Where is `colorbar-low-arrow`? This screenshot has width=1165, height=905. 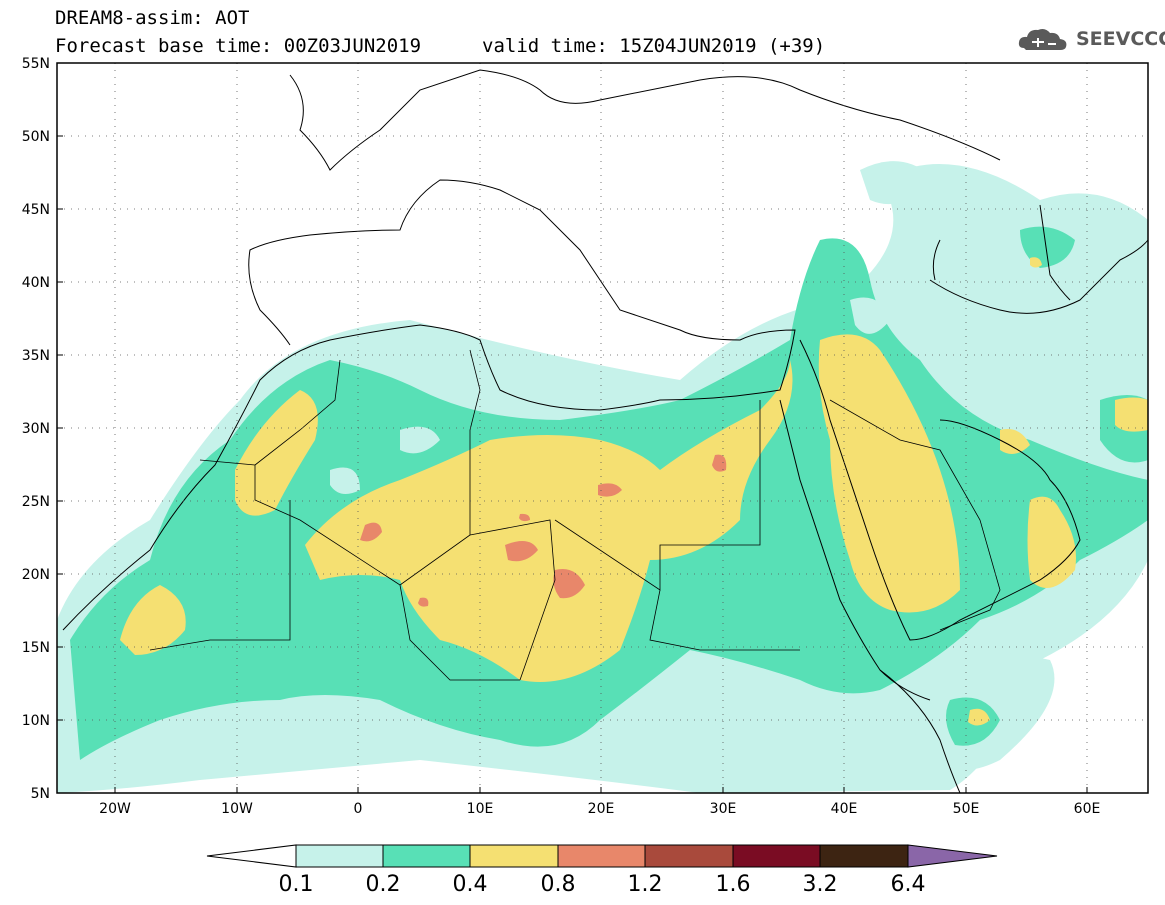
colorbar-low-arrow is located at coordinates (251, 856).